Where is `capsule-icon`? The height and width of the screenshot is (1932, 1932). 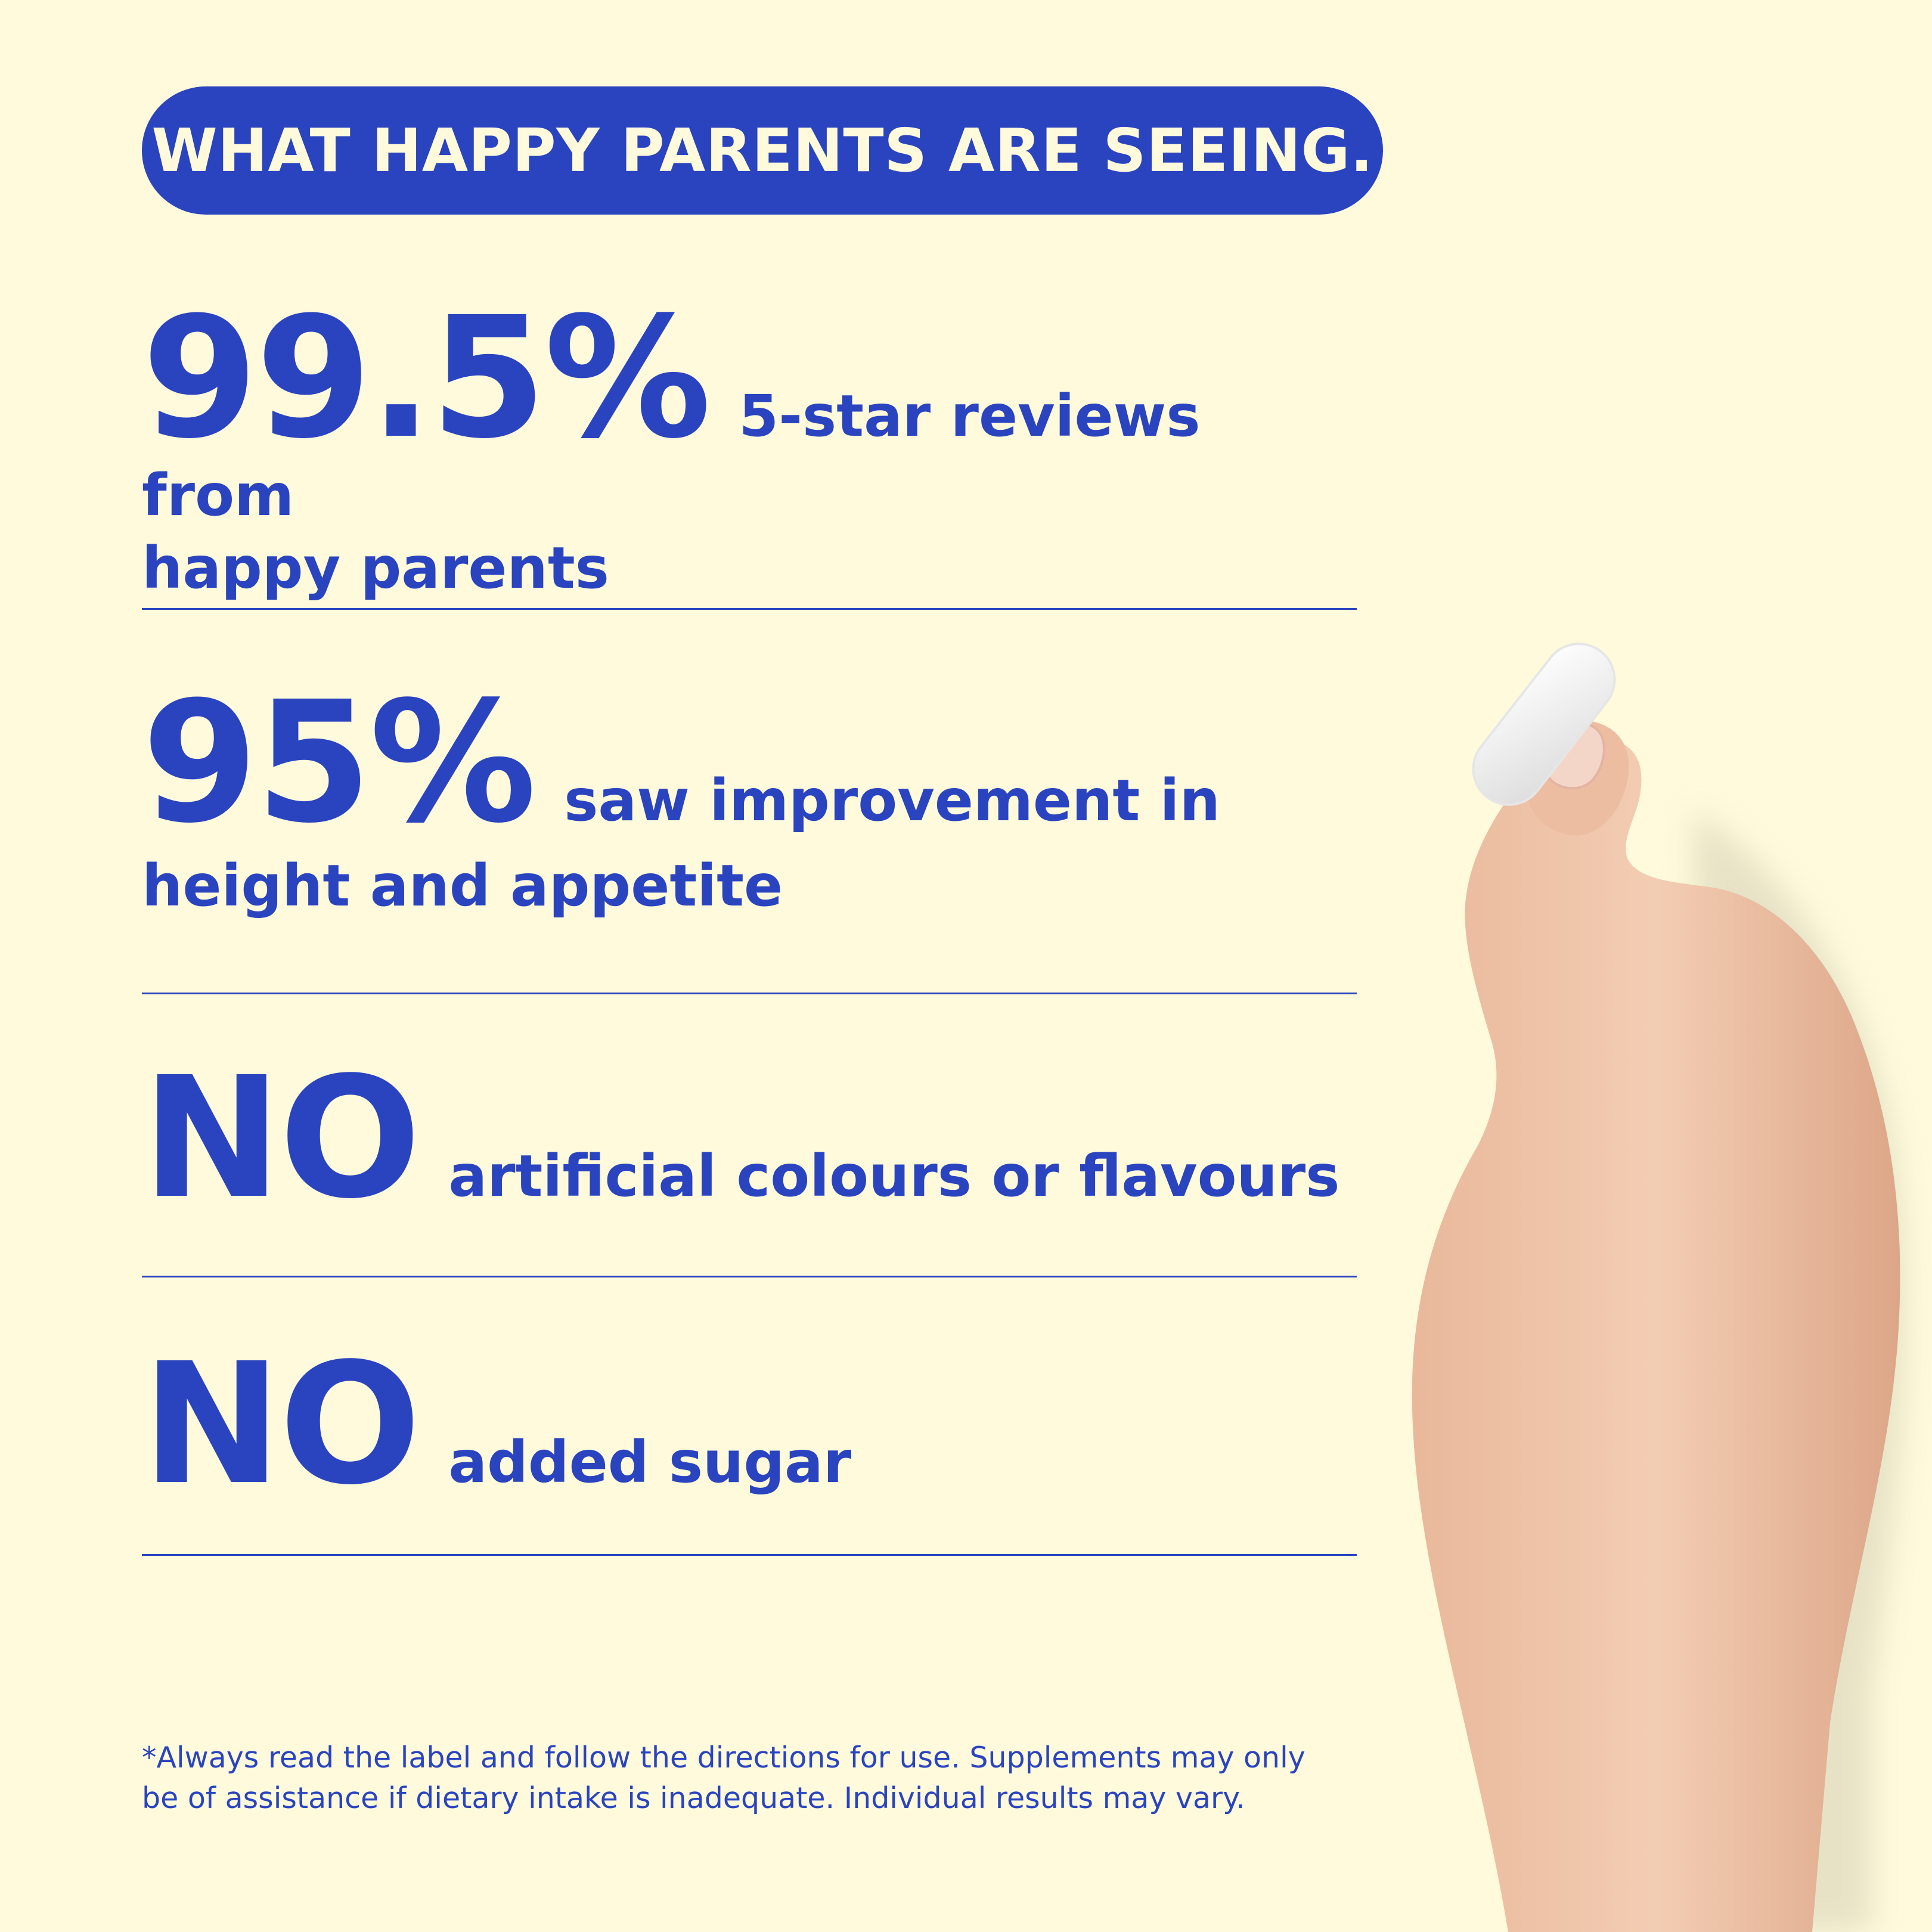 capsule-icon is located at coordinates (1544, 724).